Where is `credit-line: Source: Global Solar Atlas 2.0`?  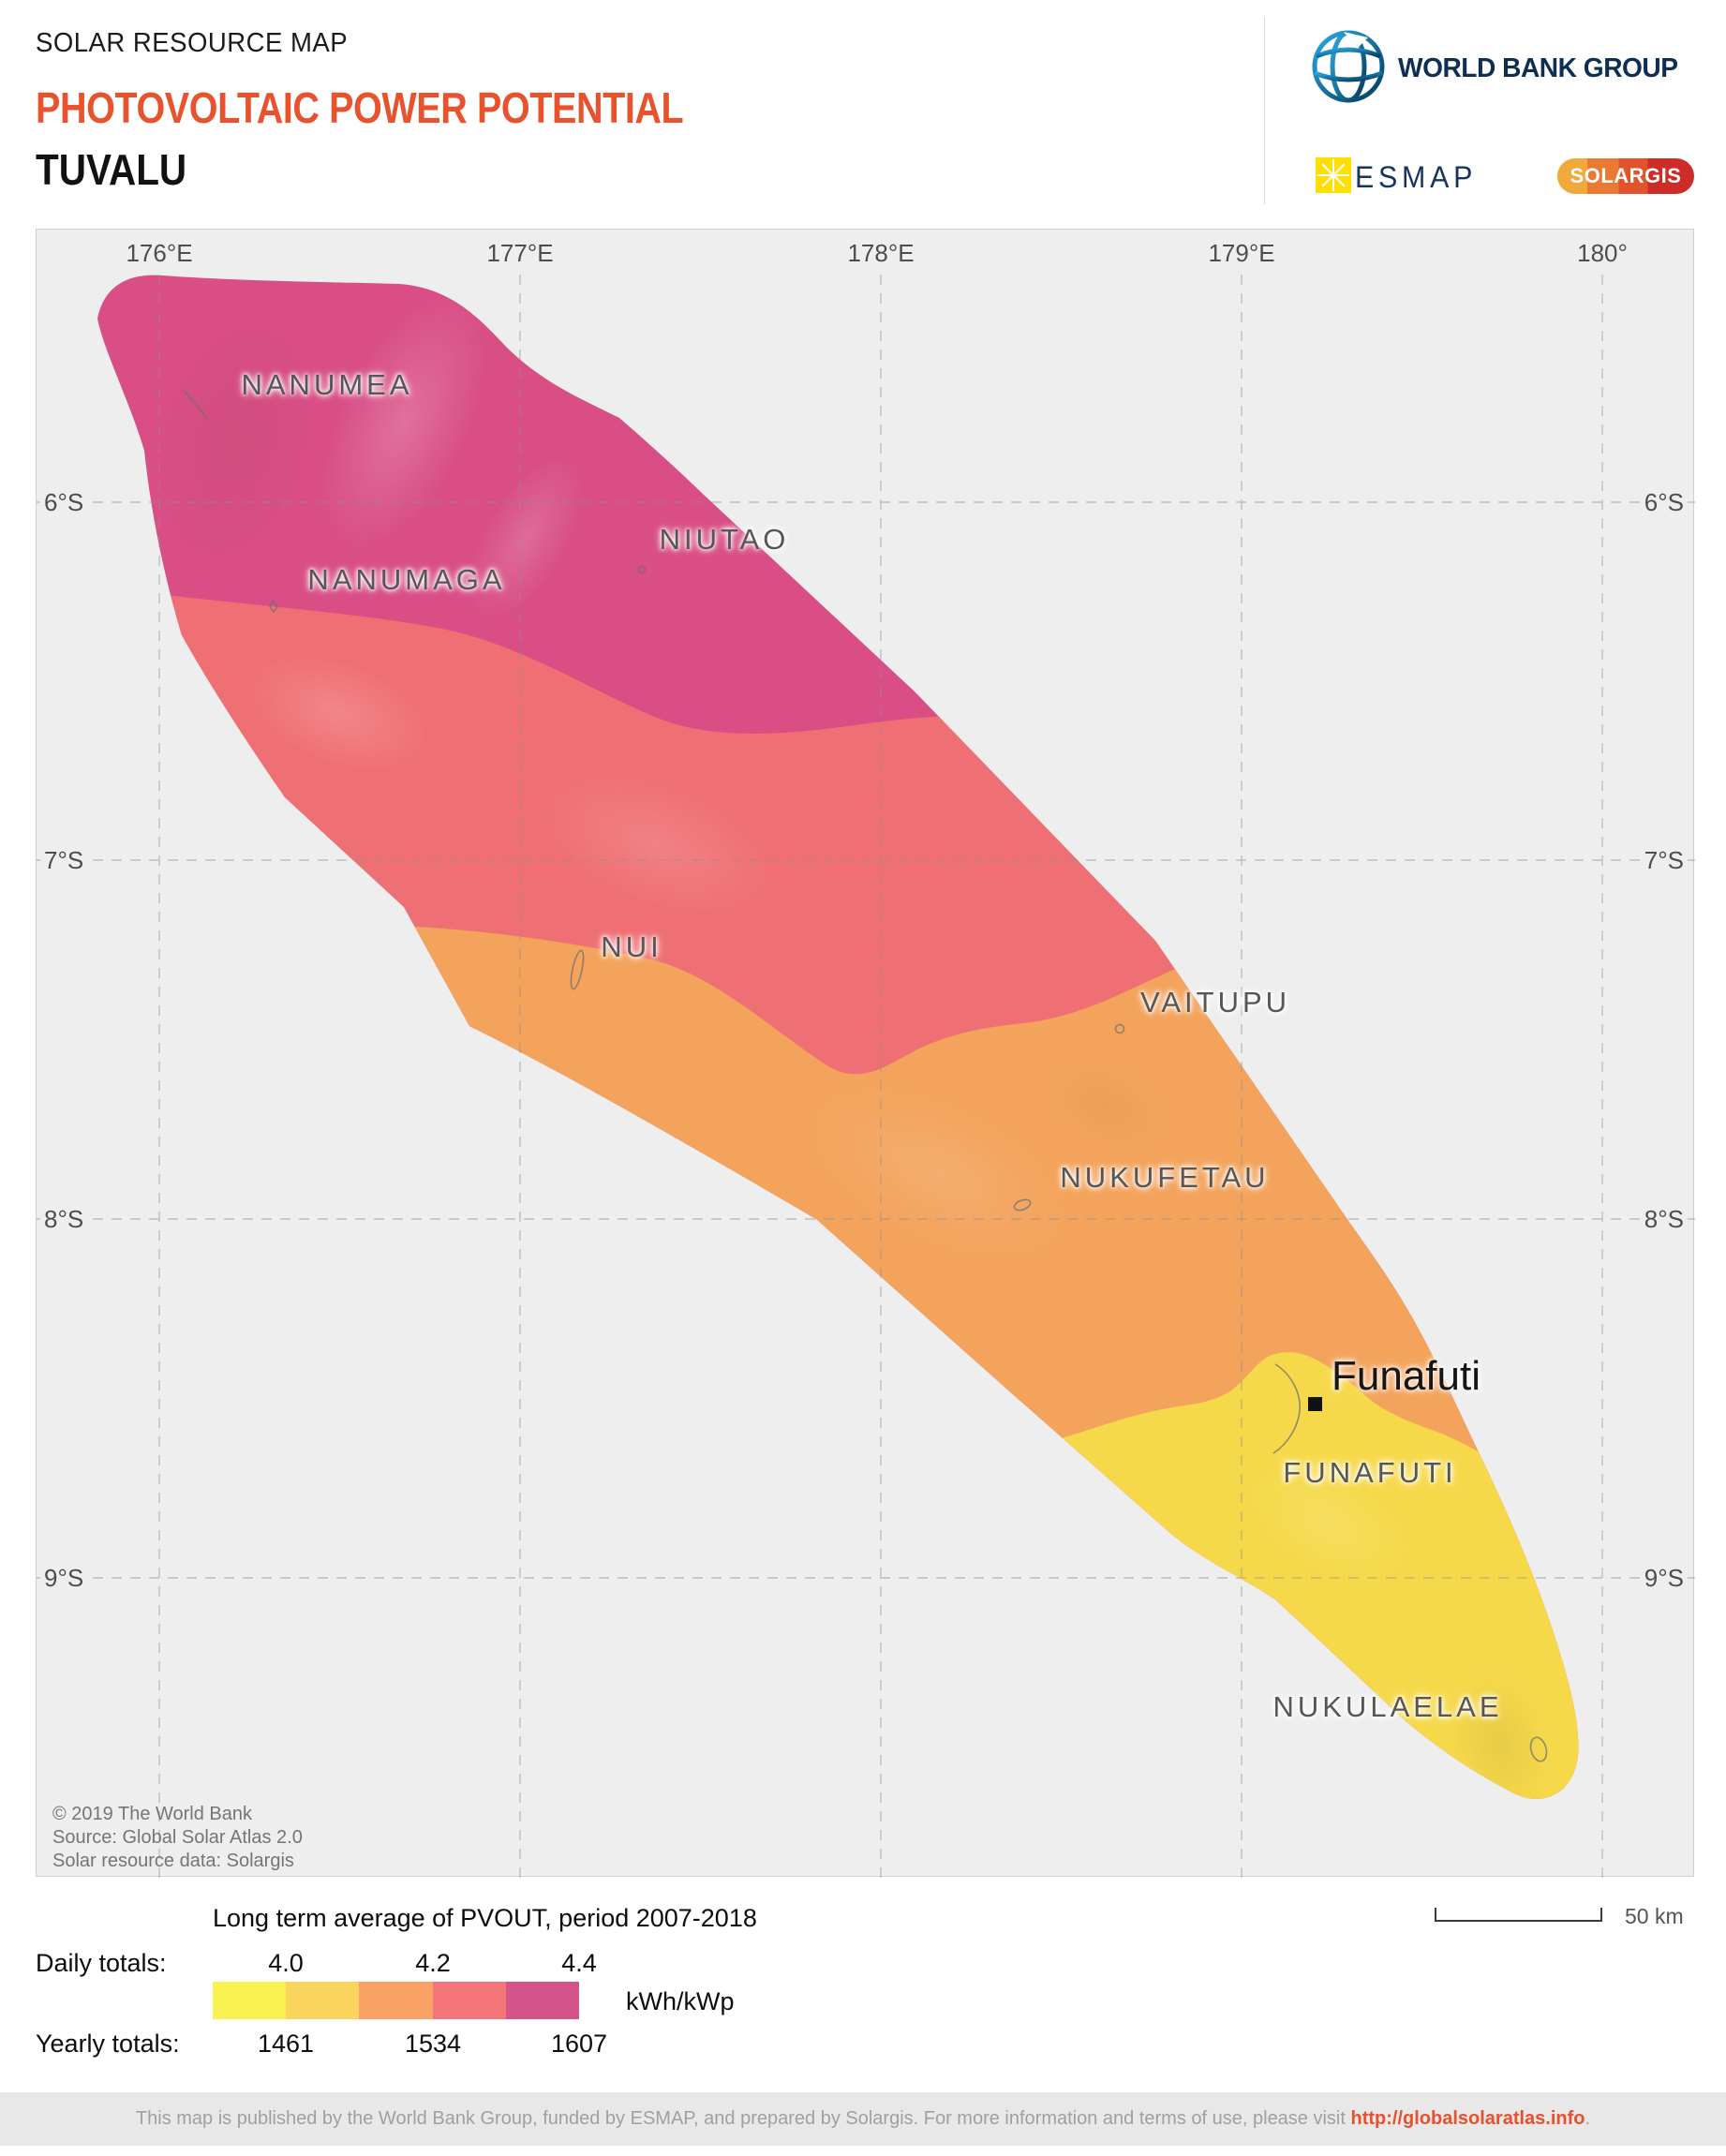 credit-line: Source: Global Solar Atlas 2.0 is located at coordinates (177, 1838).